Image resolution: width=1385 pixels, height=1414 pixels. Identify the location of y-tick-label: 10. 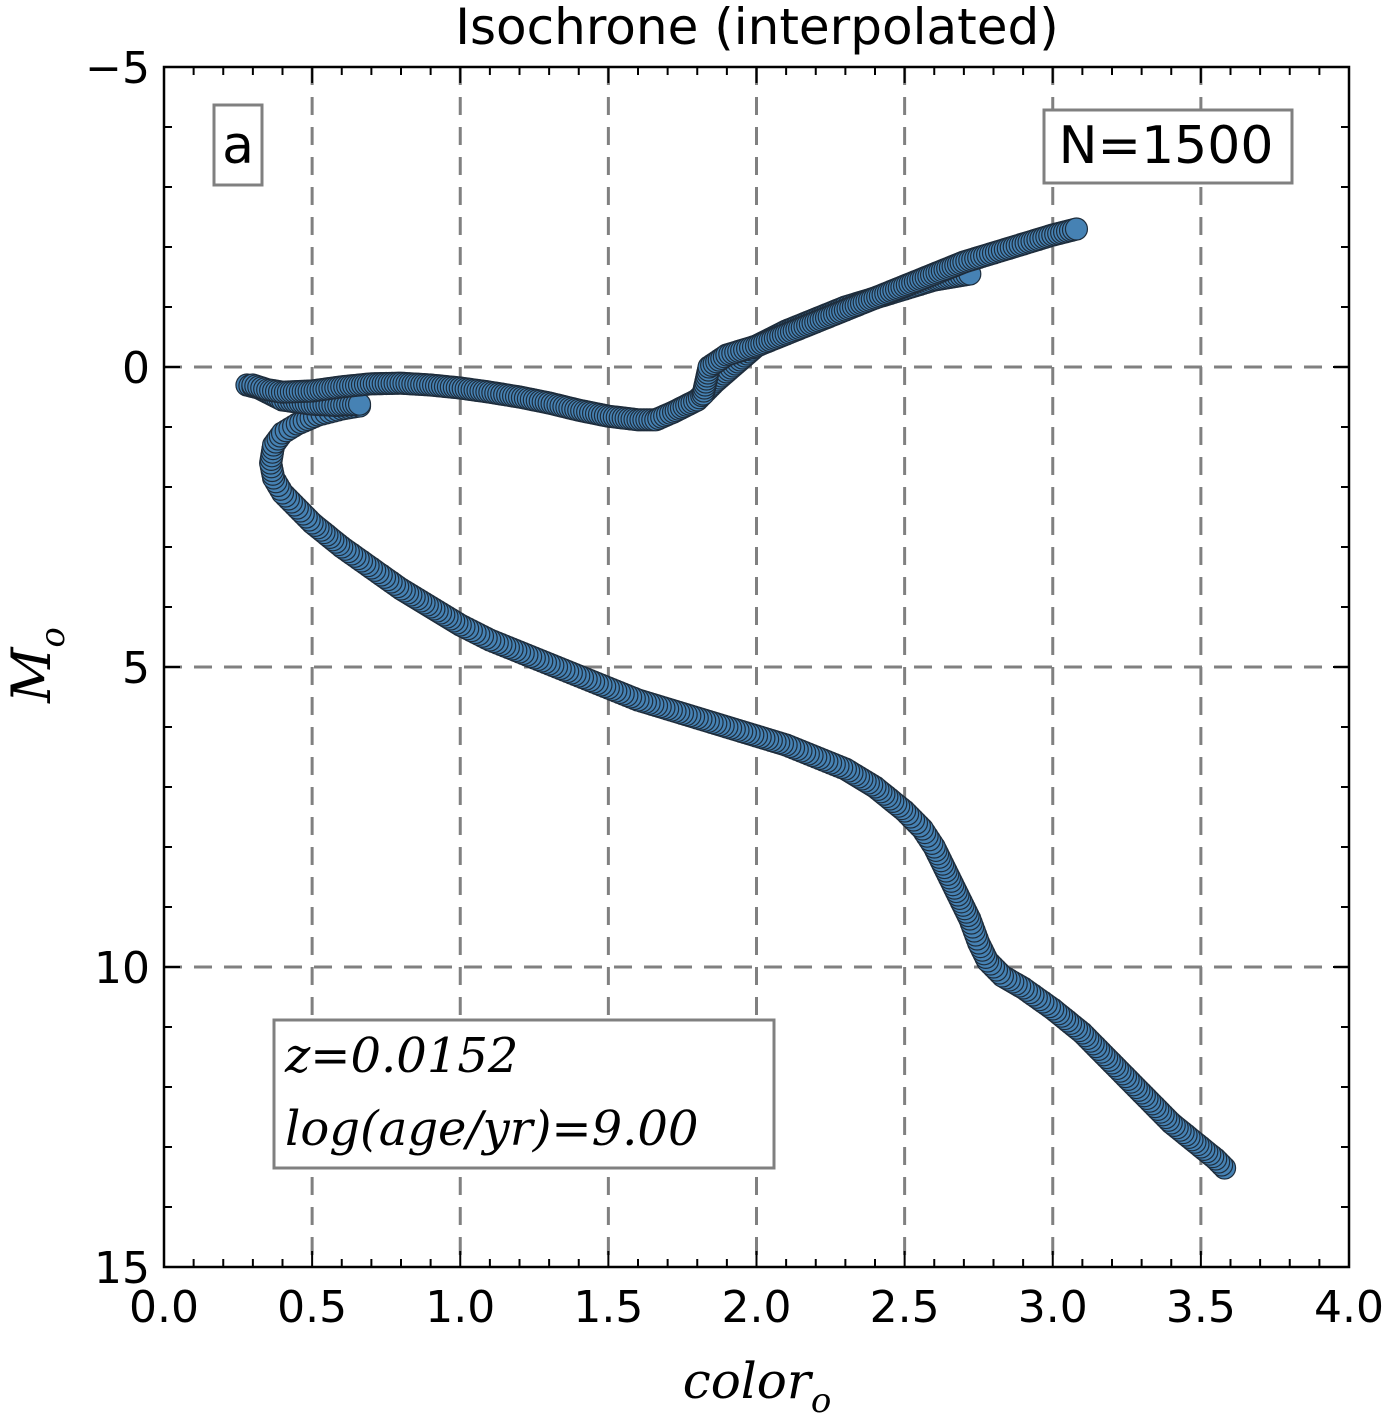
(122, 968).